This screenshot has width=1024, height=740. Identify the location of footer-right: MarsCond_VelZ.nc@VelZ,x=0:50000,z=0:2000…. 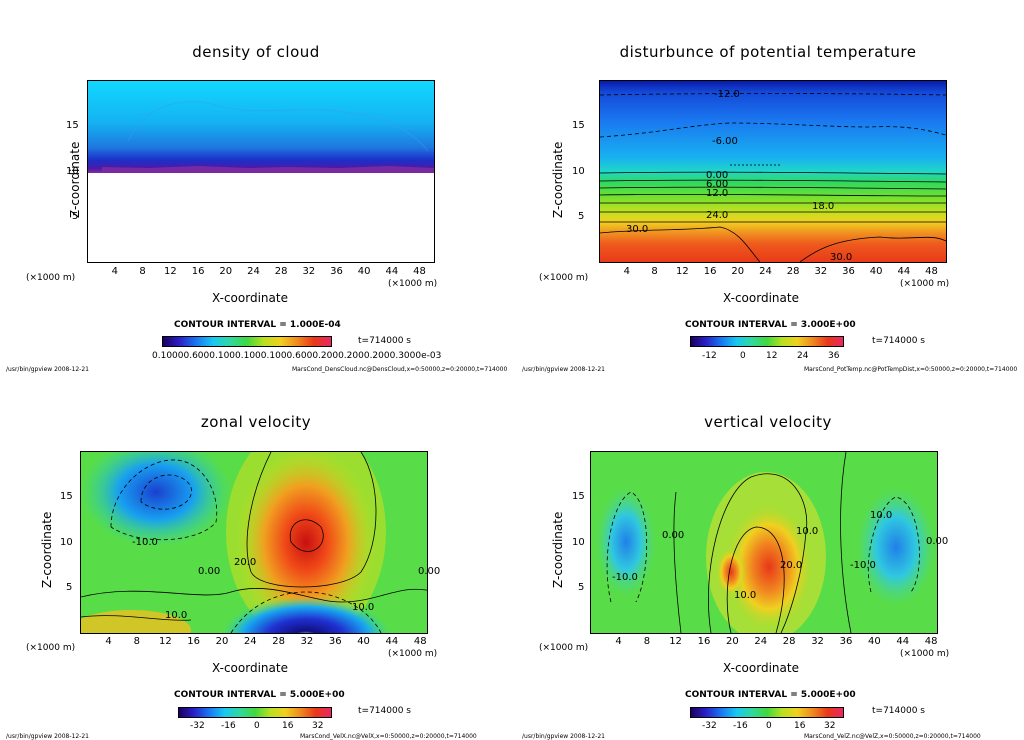
(892, 736).